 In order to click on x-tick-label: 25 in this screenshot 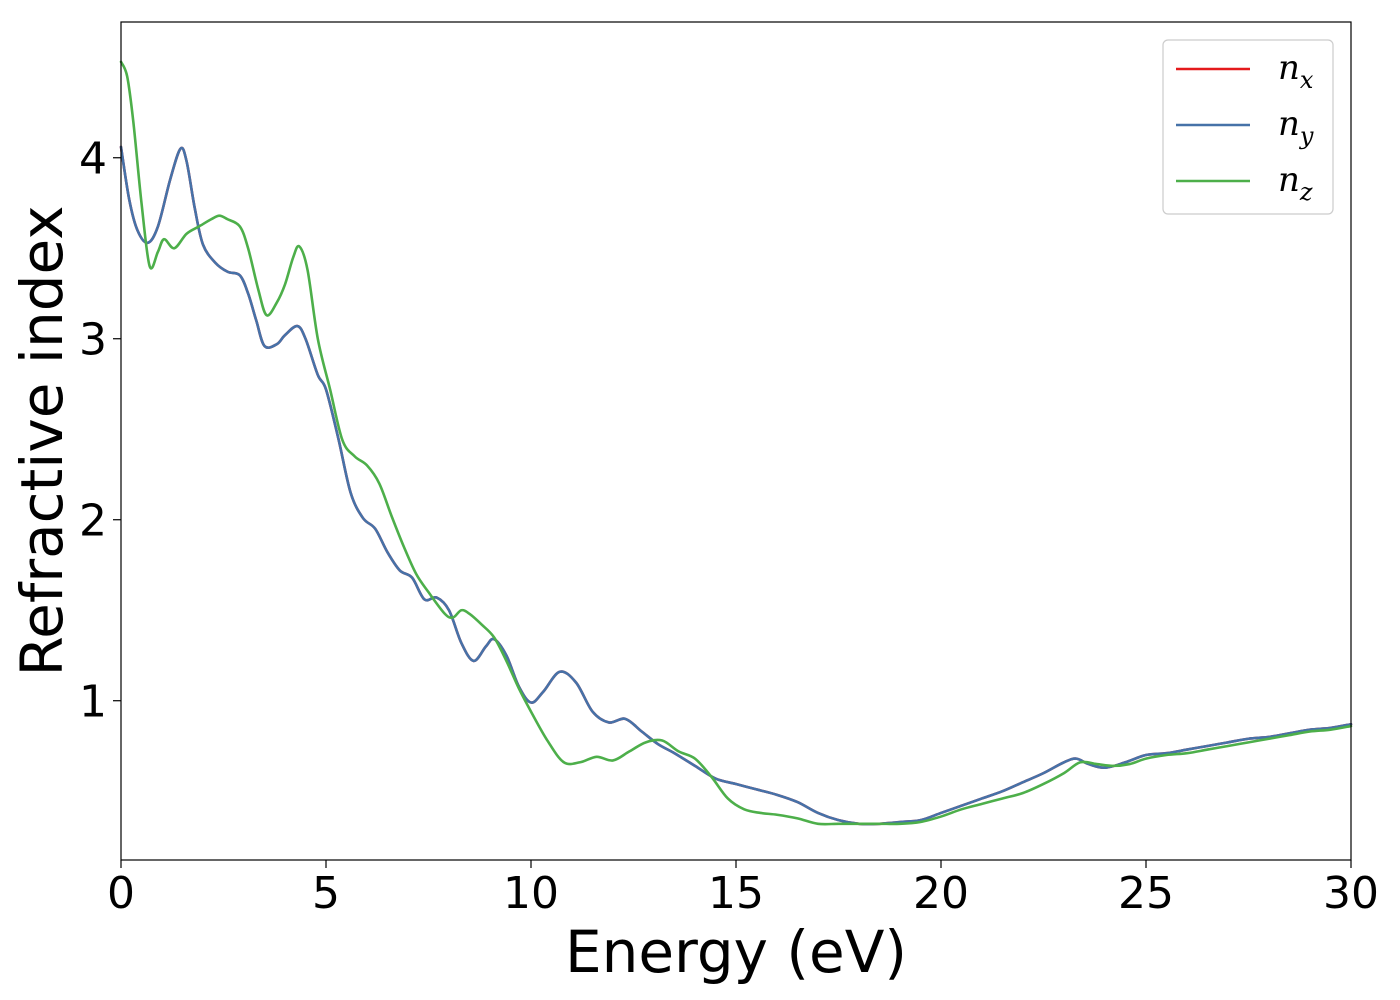, I will do `click(1146, 893)`.